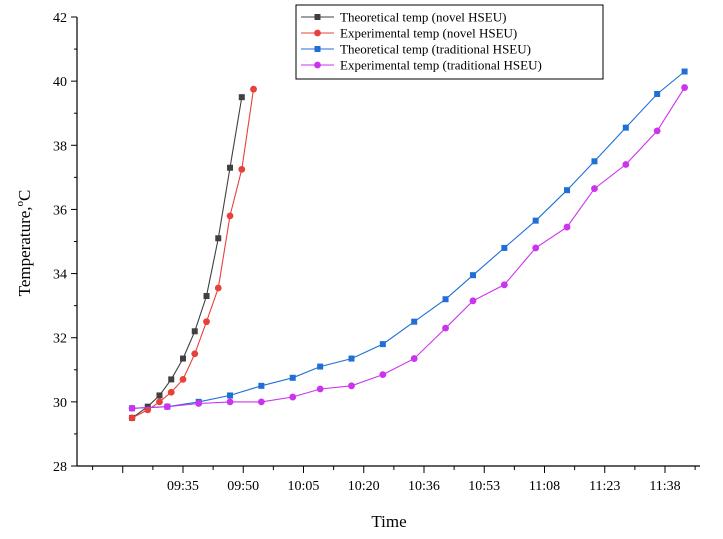 The width and height of the screenshot is (723, 539). Describe the element at coordinates (664, 486) in the screenshot. I see `x-tick-label: 11:38` at that location.